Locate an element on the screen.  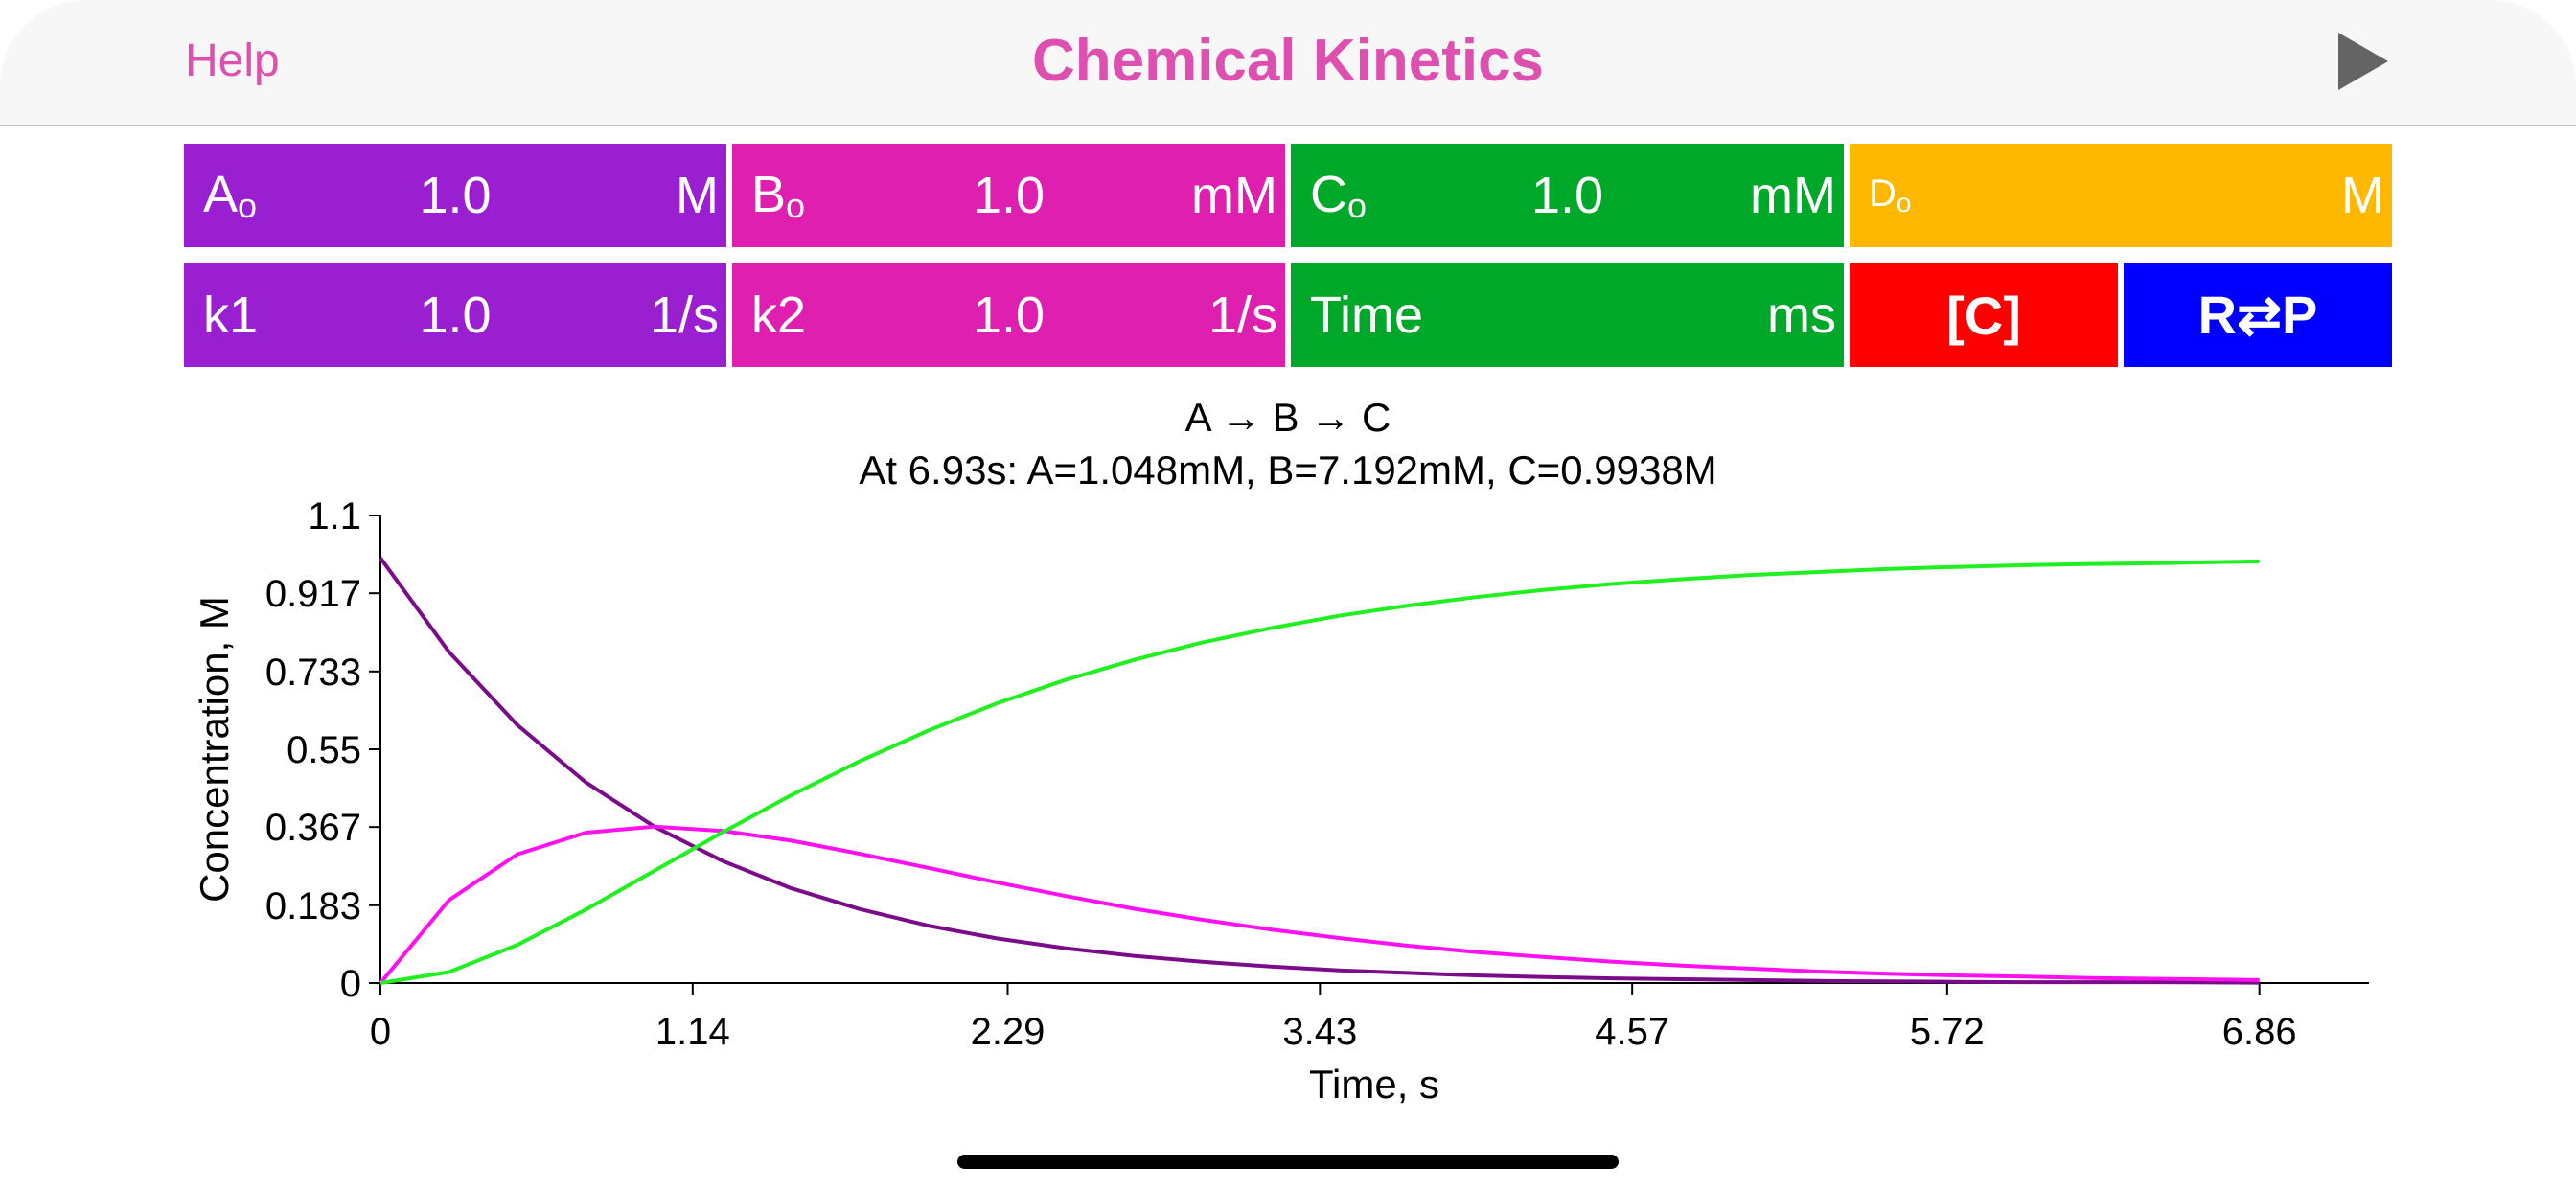
y-tick-label: 0.367 is located at coordinates (313, 828).